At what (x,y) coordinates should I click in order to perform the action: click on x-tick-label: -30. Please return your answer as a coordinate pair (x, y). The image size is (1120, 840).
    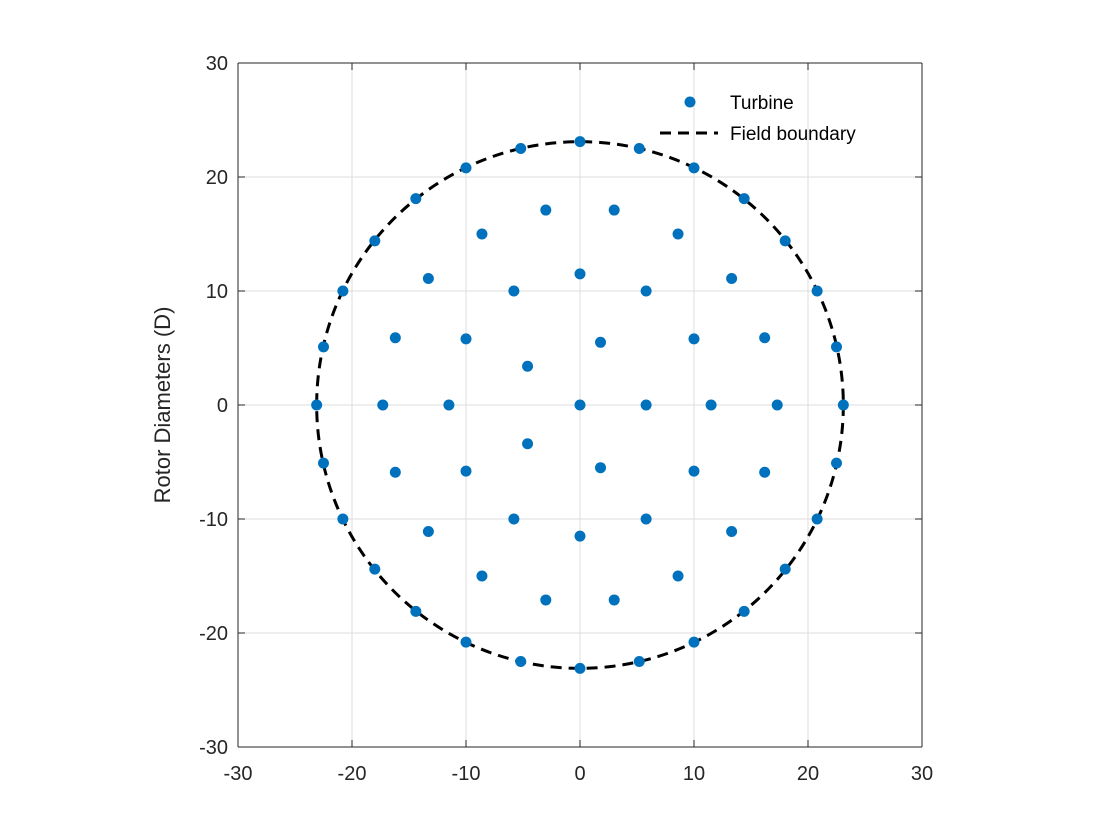
    Looking at the image, I should click on (238, 774).